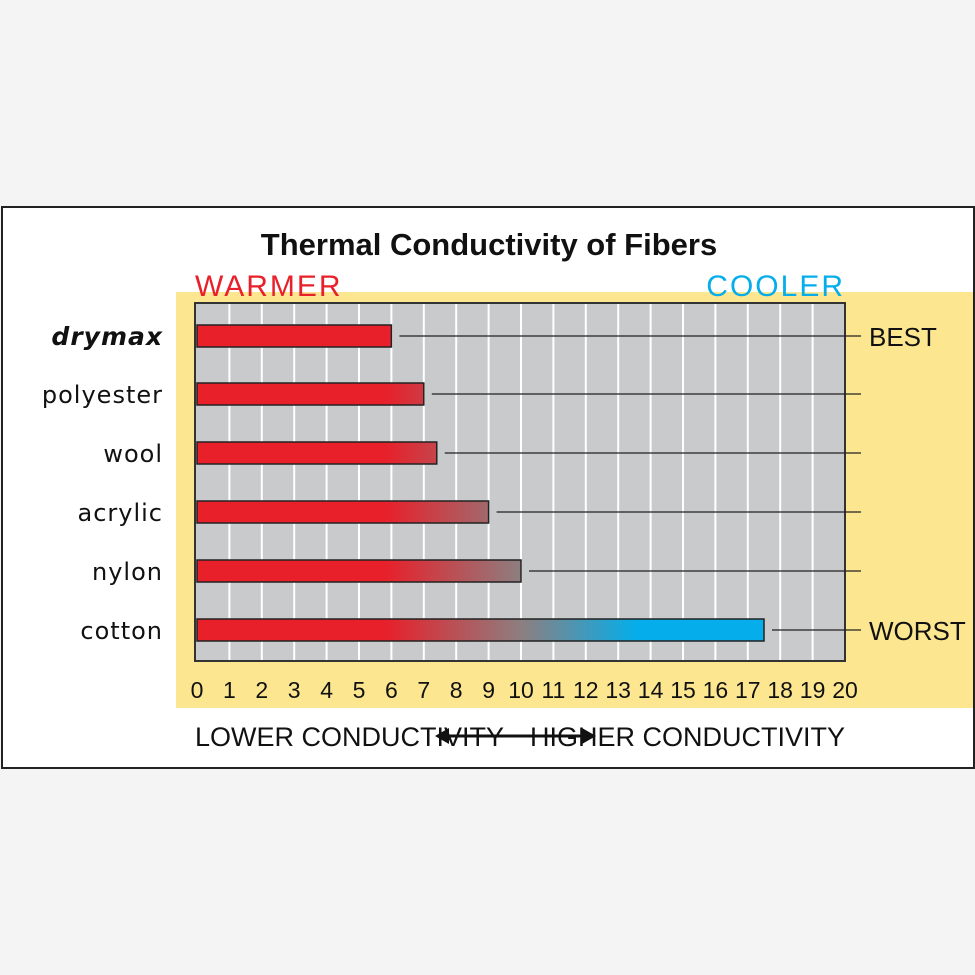 This screenshot has width=975, height=975. What do you see at coordinates (488, 690) in the screenshot?
I see `x-tick-label: 9` at bounding box center [488, 690].